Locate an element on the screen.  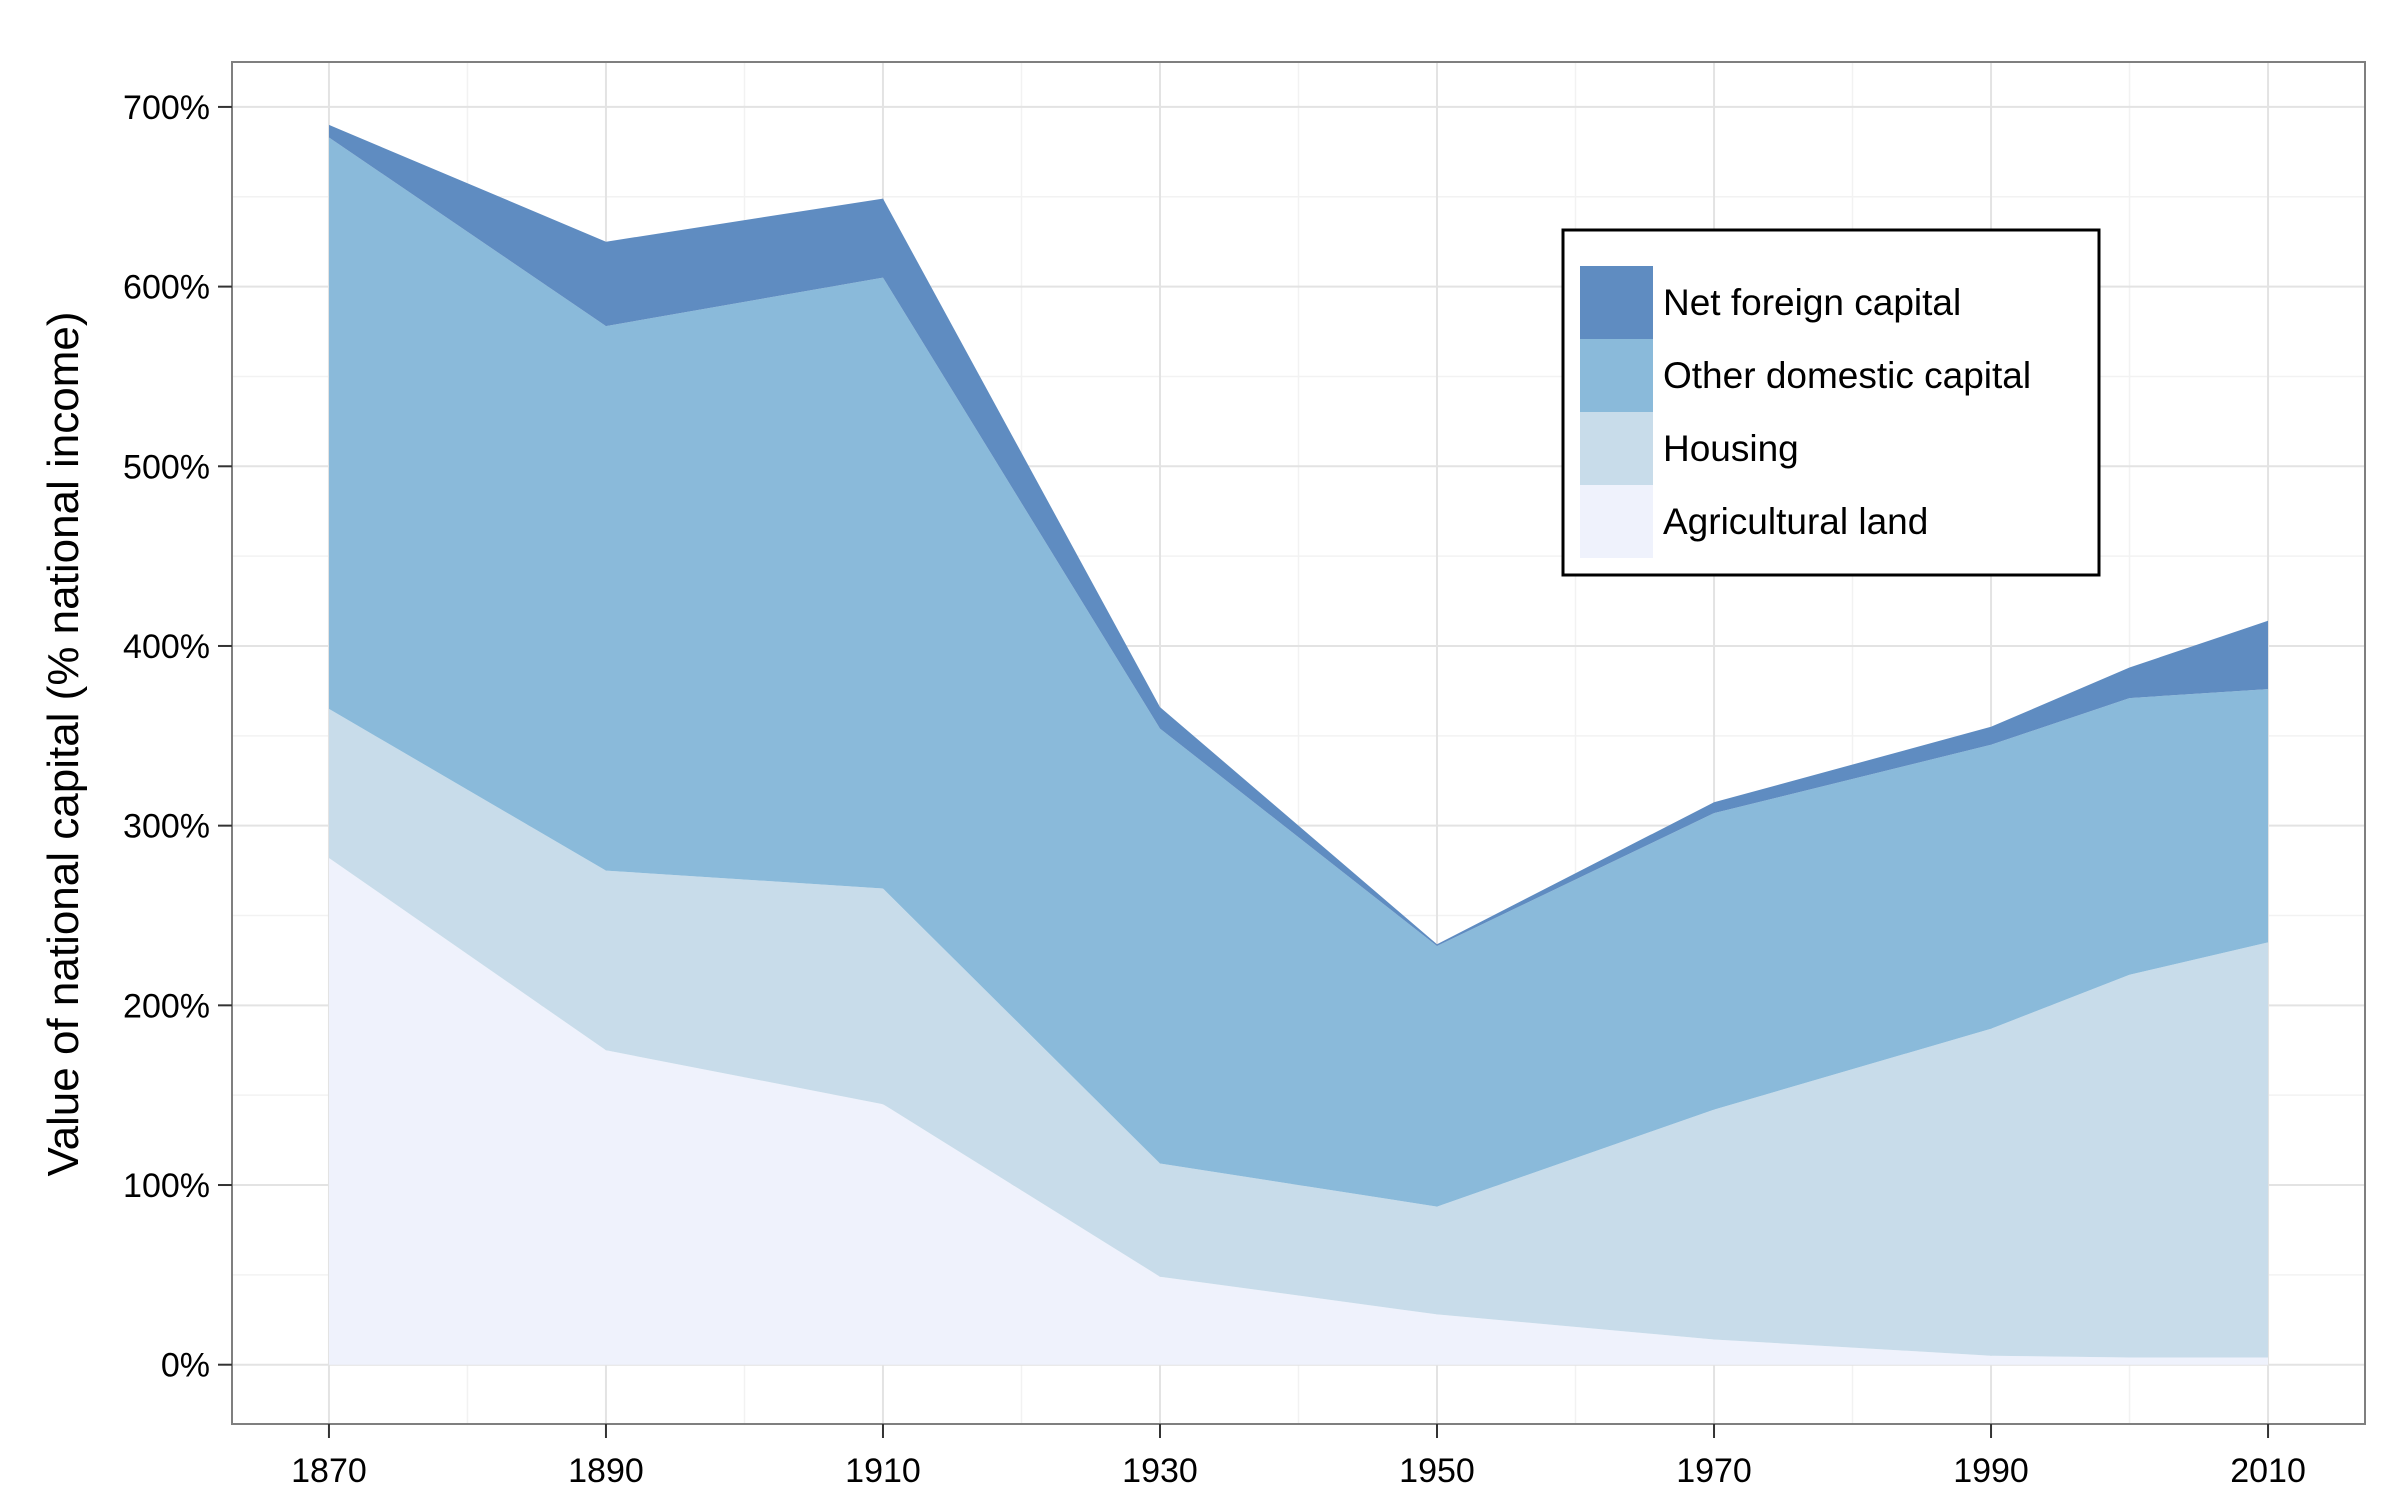
x-axis: 1870 1890 1910 1930 1950 1970 1990 2010 is located at coordinates (1298, 1457).